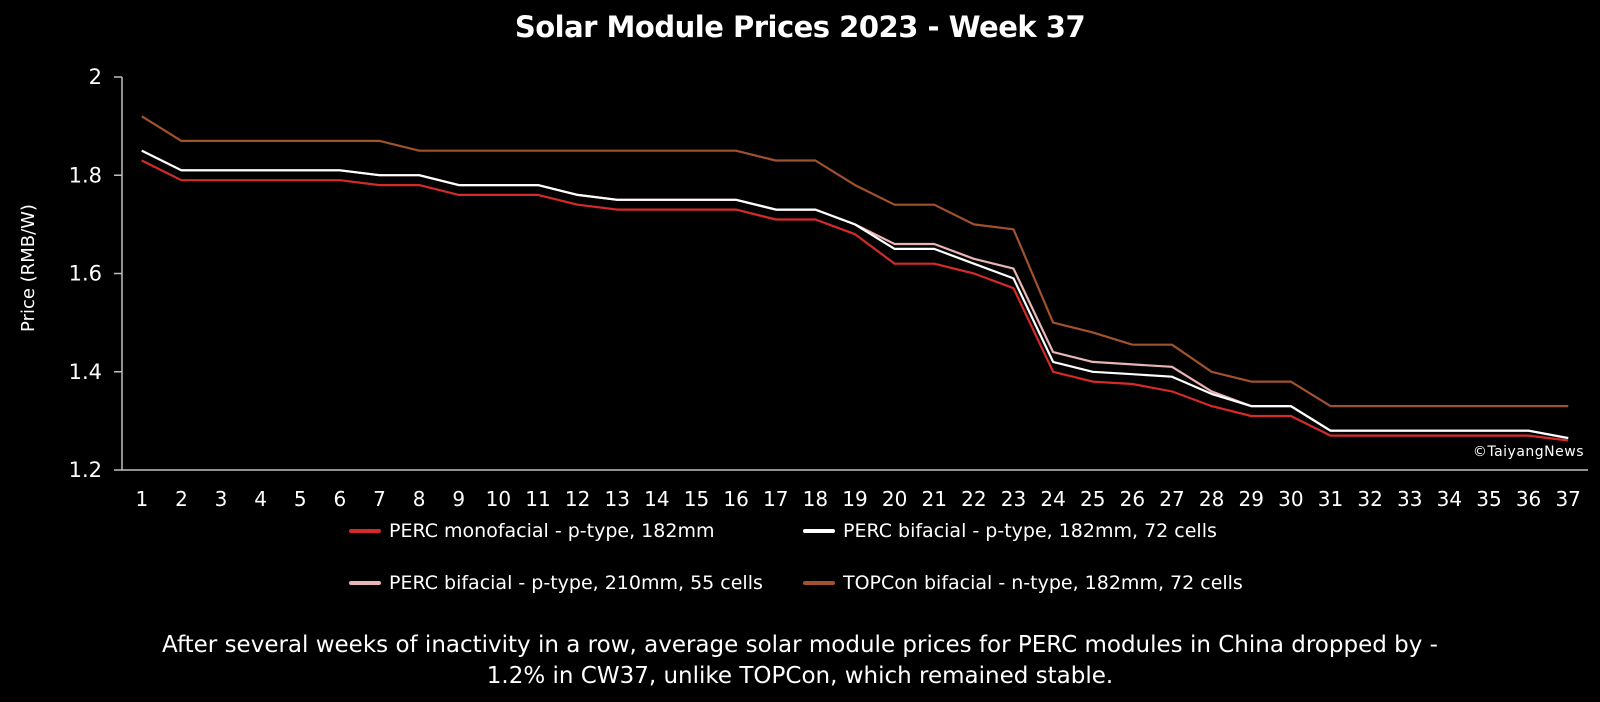 This screenshot has height=702, width=1600. Describe the element at coordinates (1092, 499) in the screenshot. I see `x-tick-label: 25` at that location.